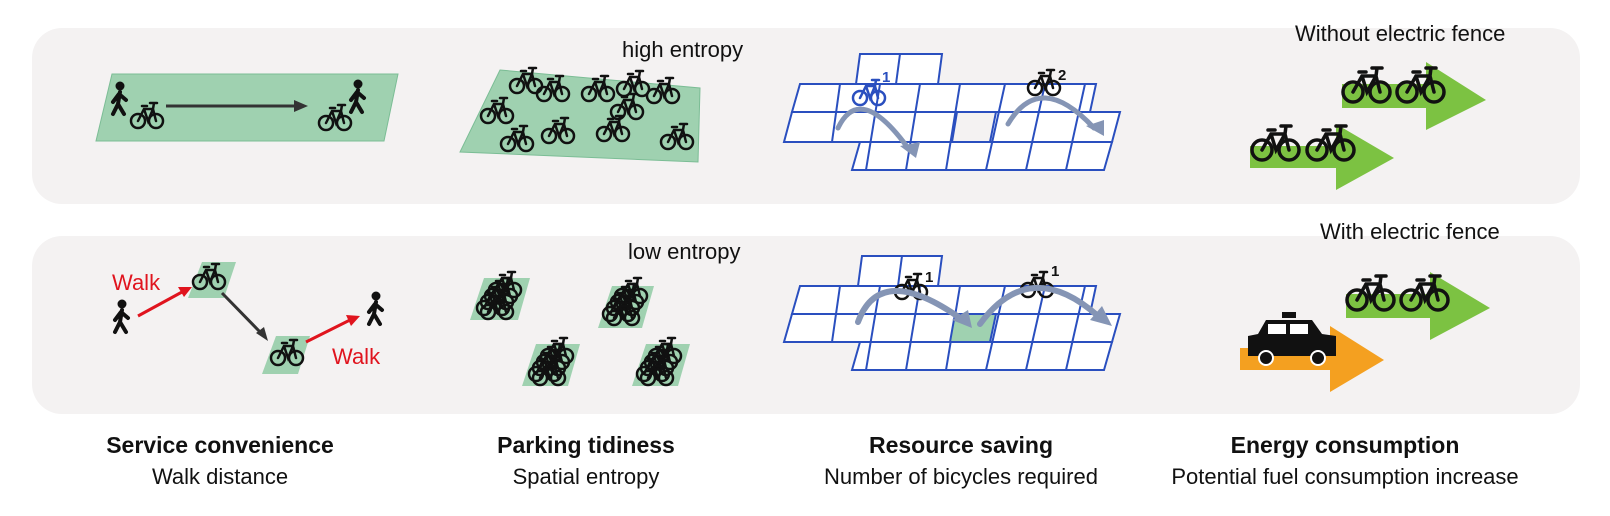 This screenshot has height=516, width=1610. What do you see at coordinates (961, 476) in the screenshot?
I see `caption-sub-resource: Number of bicycles required` at bounding box center [961, 476].